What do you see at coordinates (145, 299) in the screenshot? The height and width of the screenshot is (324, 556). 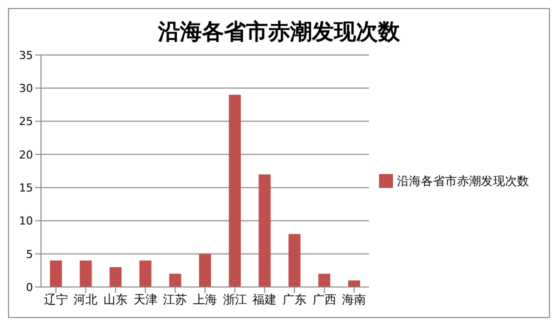 I see `x-tick-label: 天津` at bounding box center [145, 299].